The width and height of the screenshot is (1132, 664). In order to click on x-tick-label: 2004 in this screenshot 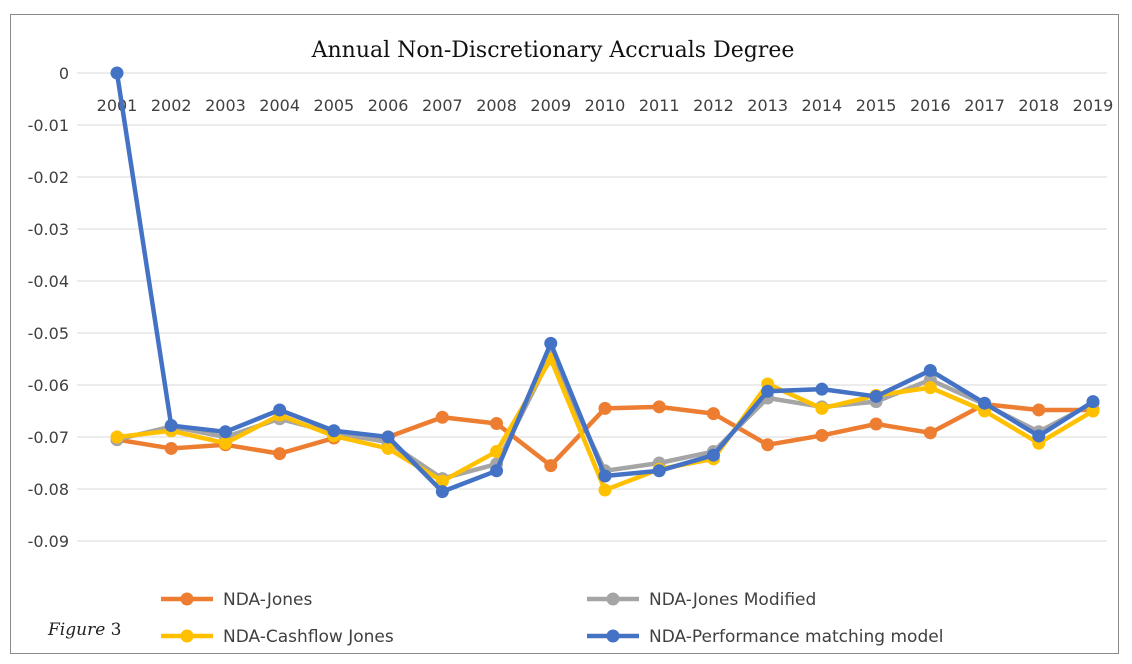, I will do `click(279, 105)`.